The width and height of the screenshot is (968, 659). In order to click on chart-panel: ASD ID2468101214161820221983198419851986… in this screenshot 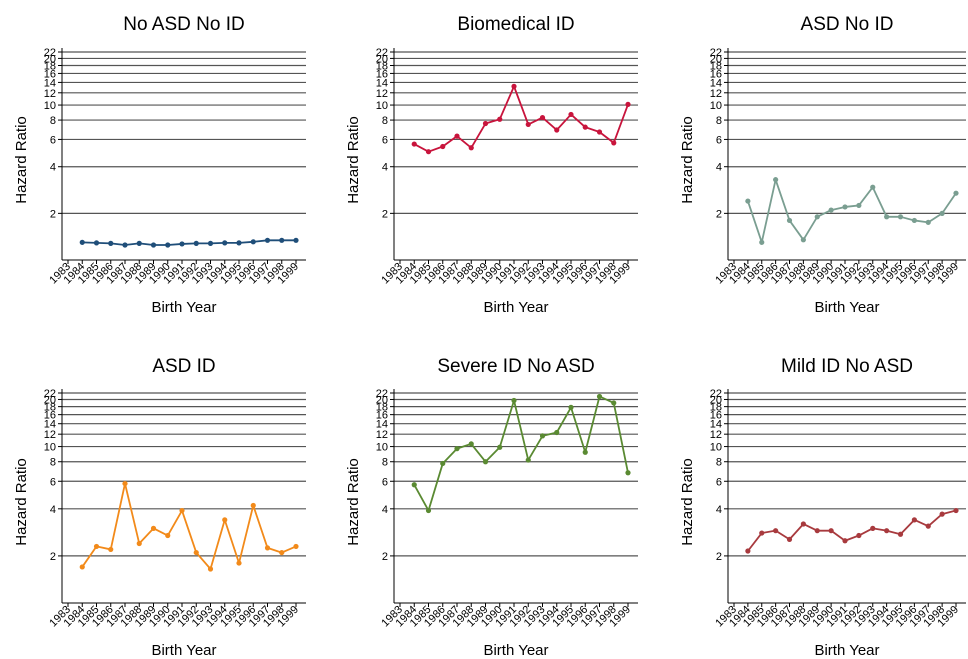, I will do `click(159, 507)`.